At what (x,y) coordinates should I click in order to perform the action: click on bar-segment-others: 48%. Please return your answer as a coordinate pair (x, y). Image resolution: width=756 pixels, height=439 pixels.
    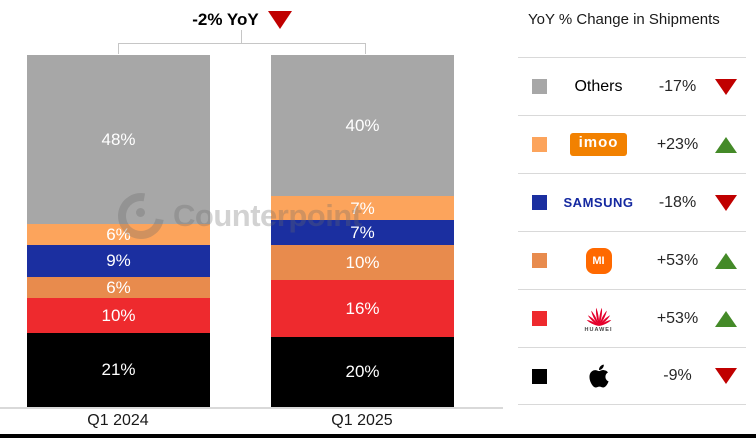
    Looking at the image, I should click on (118, 139).